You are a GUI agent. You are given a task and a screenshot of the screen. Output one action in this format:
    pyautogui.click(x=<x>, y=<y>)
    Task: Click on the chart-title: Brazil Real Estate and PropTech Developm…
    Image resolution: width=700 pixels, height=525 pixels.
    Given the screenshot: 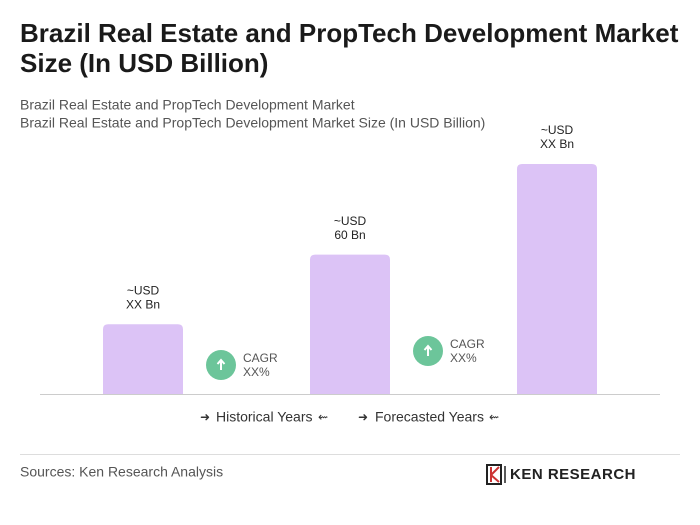 What is the action you would take?
    pyautogui.click(x=349, y=48)
    